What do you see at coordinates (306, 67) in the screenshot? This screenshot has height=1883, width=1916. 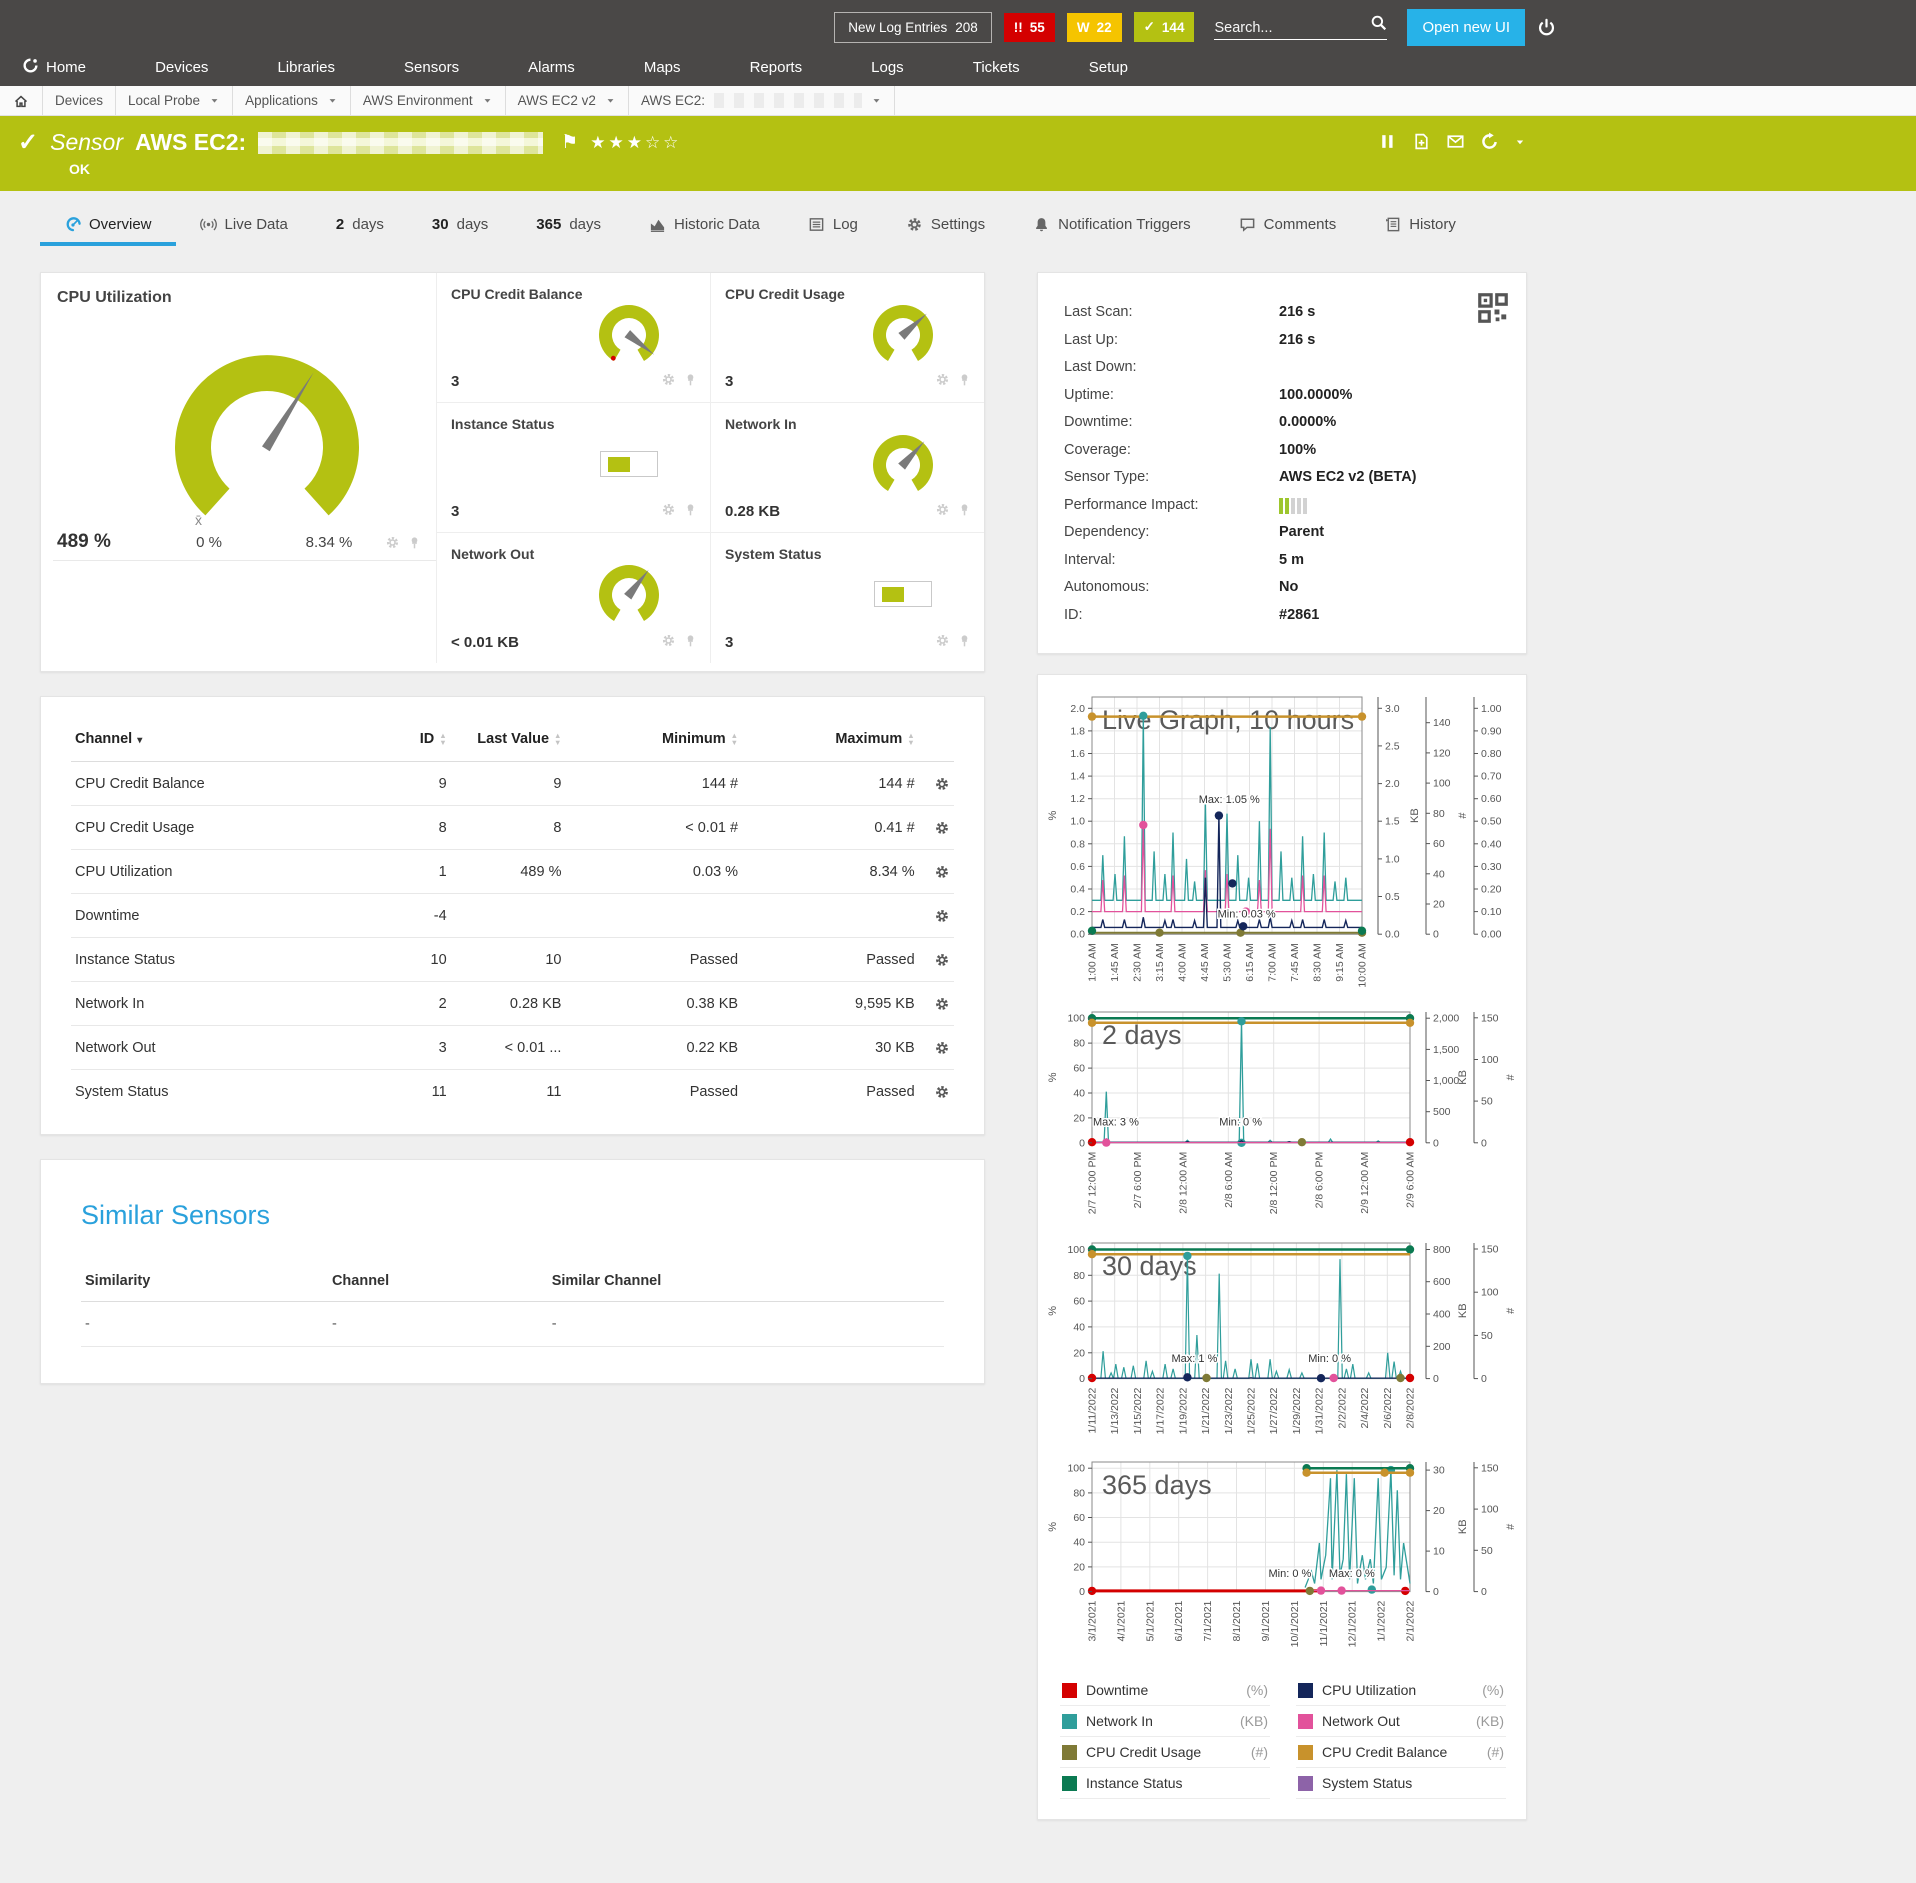 I see `nav-item-libraries: Libraries` at bounding box center [306, 67].